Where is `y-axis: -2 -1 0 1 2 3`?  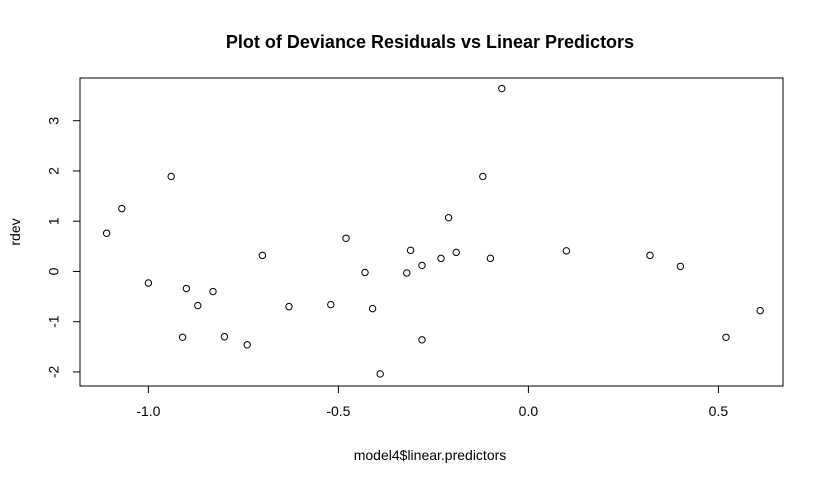 y-axis: -2 -1 0 1 2 3 is located at coordinates (63, 247).